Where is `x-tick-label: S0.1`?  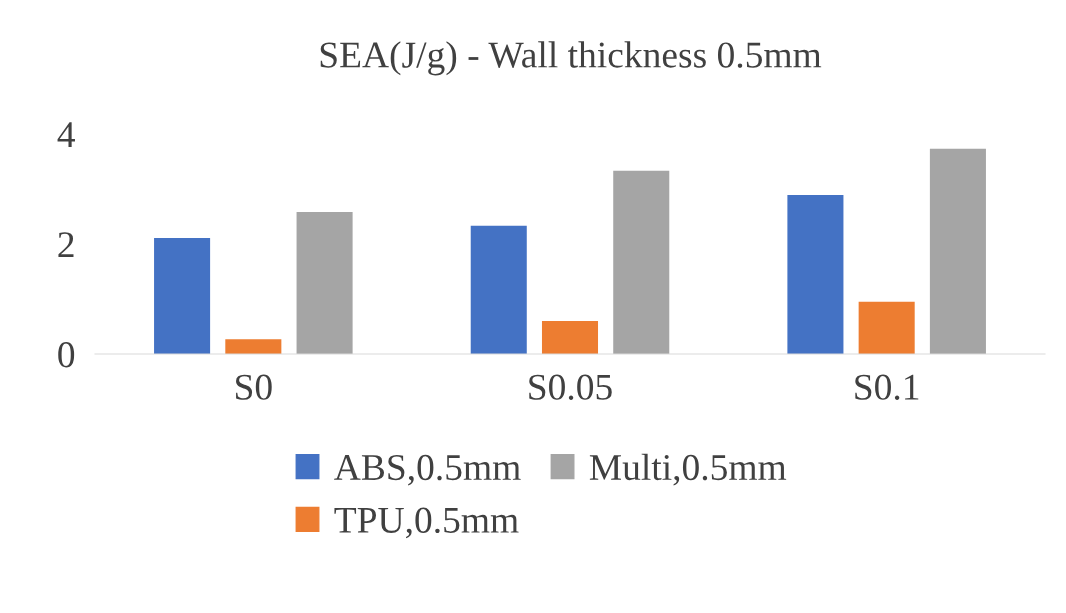
x-tick-label: S0.1 is located at coordinates (887, 387).